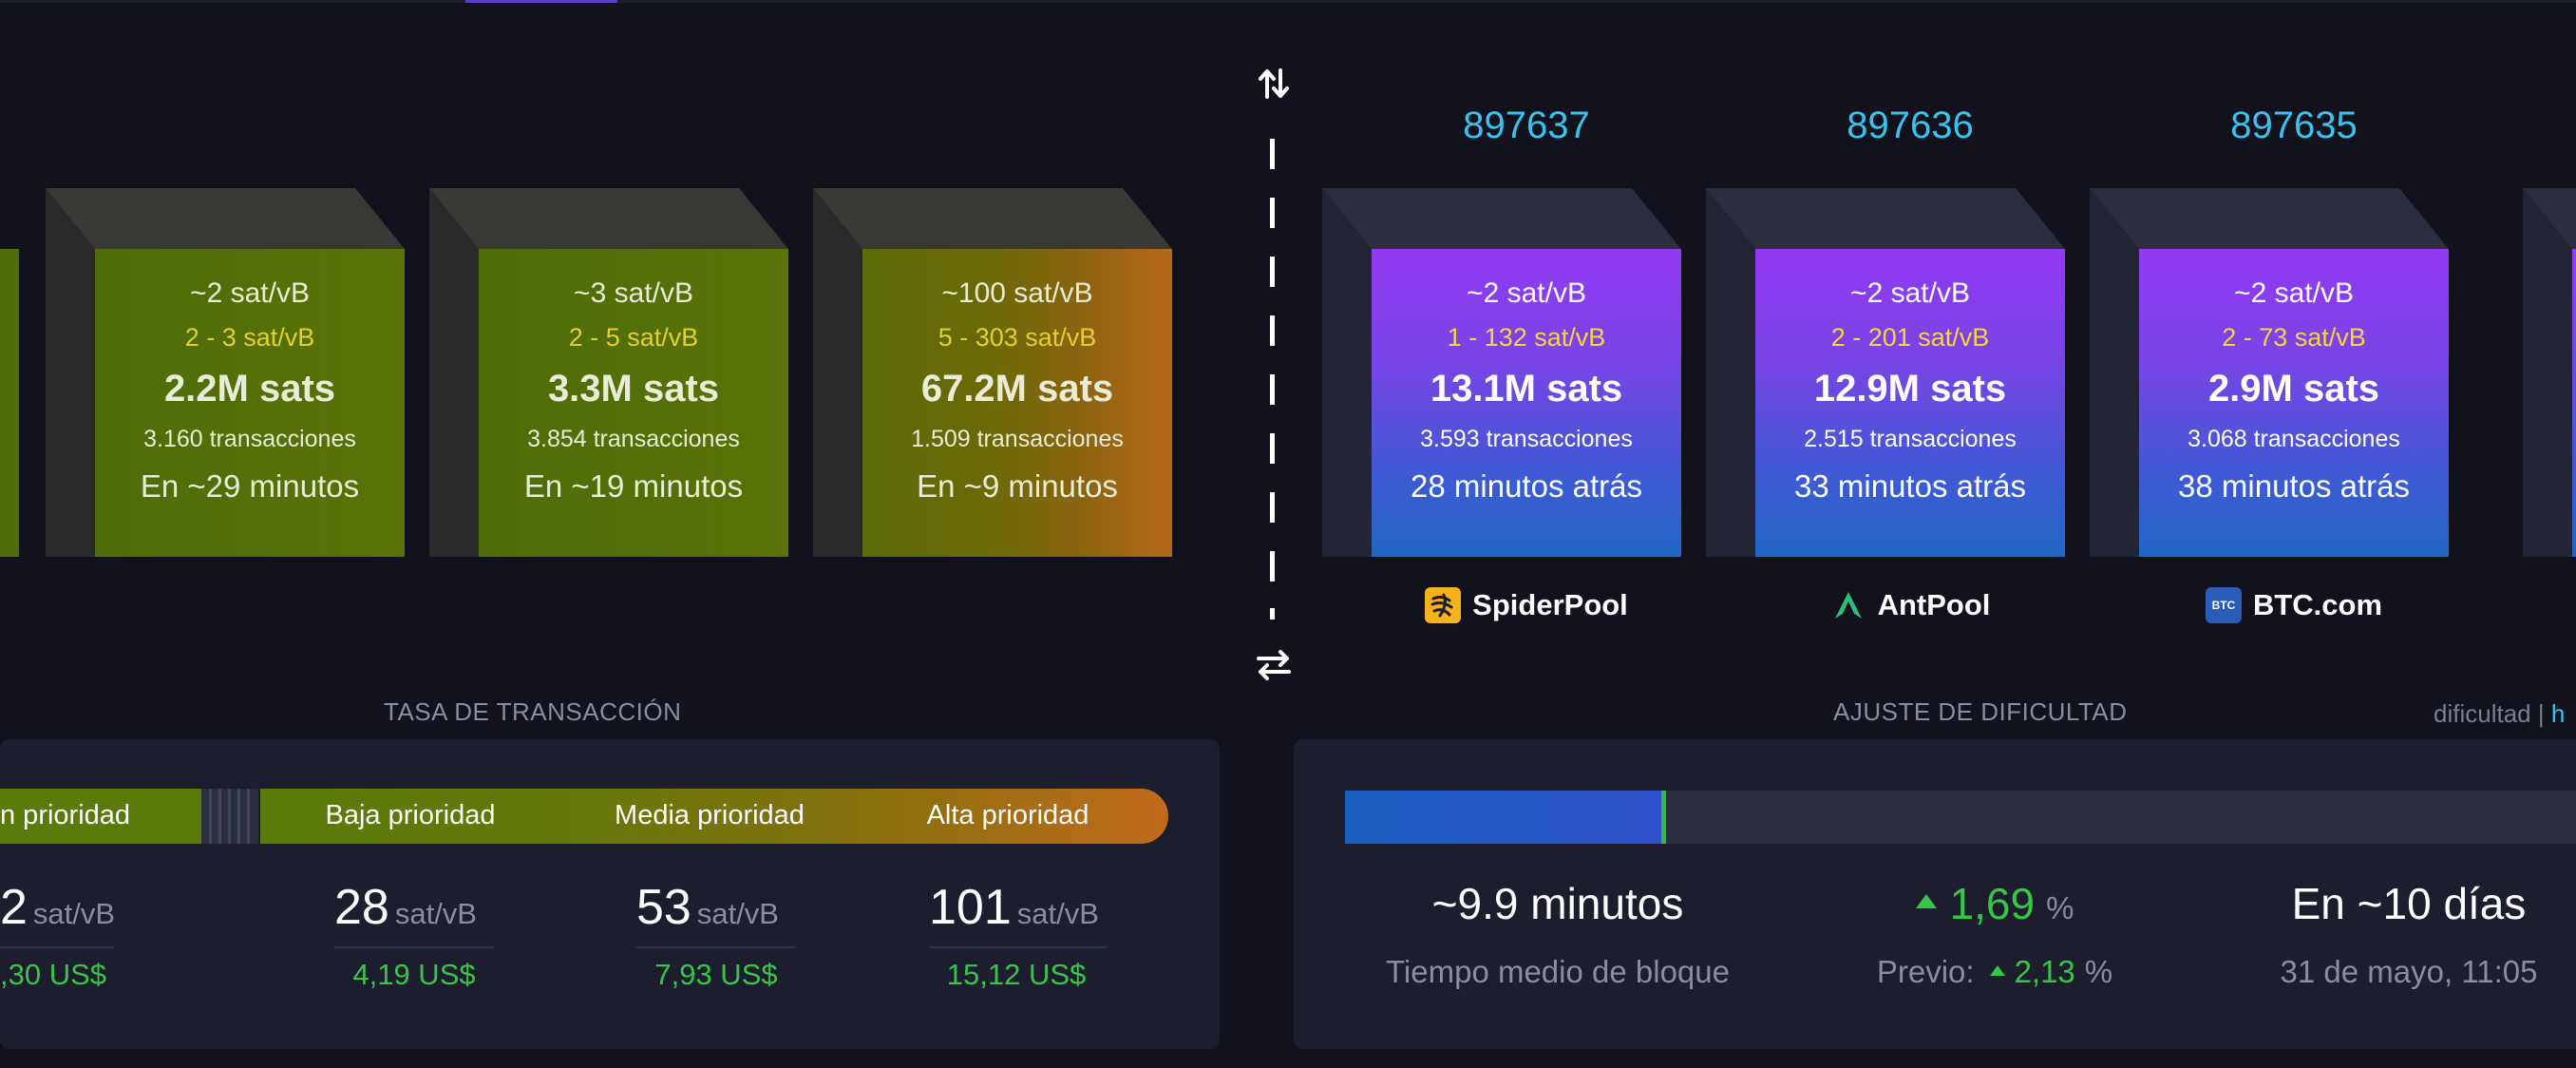 The width and height of the screenshot is (2576, 1068). What do you see at coordinates (249, 389) in the screenshot?
I see `block-size: 2.2M sats` at bounding box center [249, 389].